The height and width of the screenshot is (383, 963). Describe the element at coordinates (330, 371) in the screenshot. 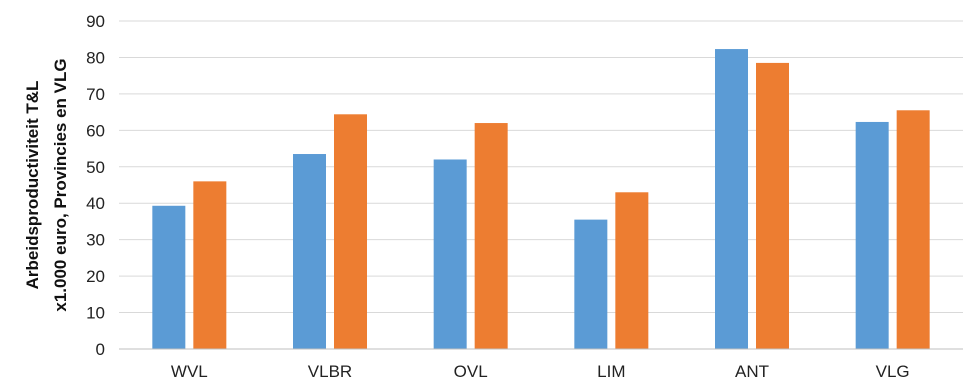

I see `x-tick-label-vlbr: VLBR` at that location.